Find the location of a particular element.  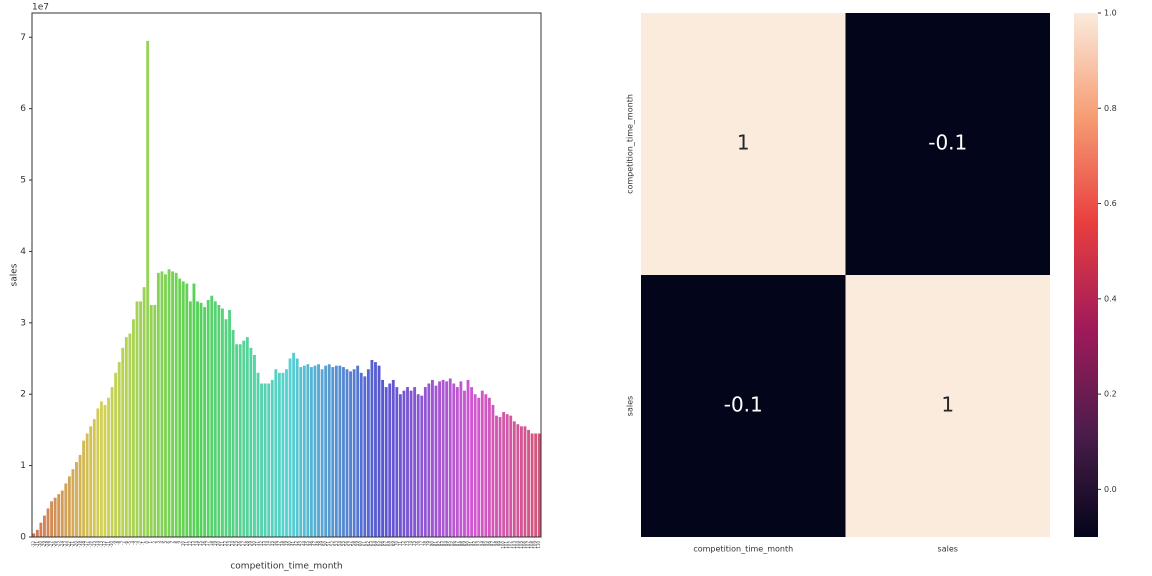

x-tick-label: -20 is located at coordinates (75, 544).